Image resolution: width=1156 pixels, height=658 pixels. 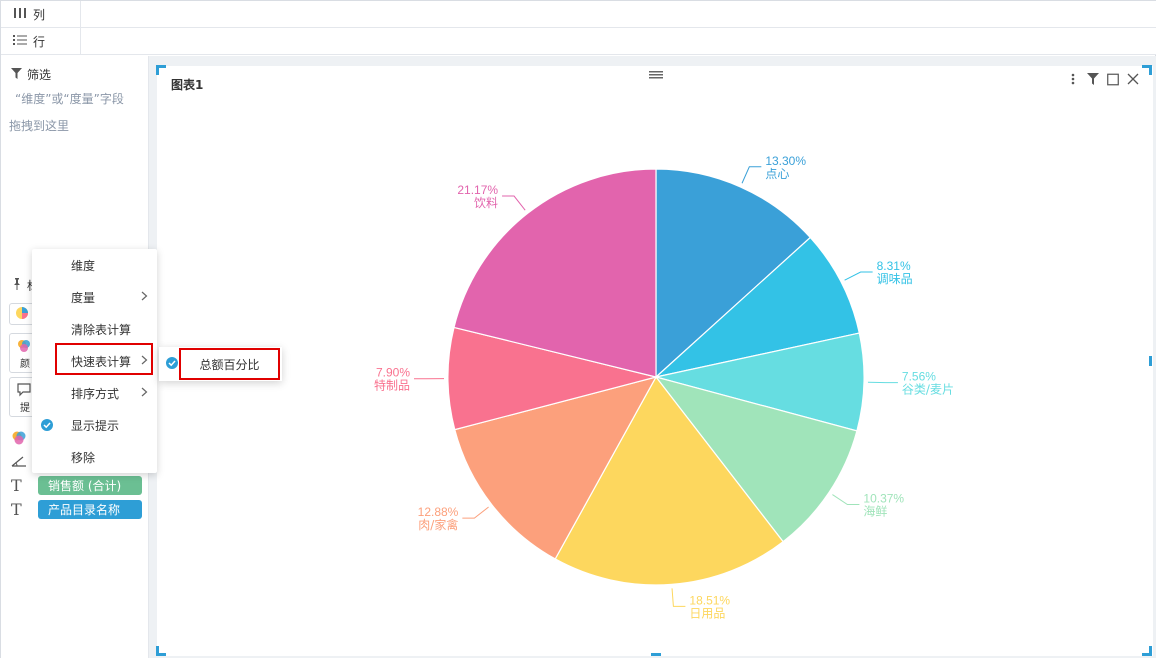 What do you see at coordinates (17, 285) in the screenshot?
I see `pin-icon` at bounding box center [17, 285].